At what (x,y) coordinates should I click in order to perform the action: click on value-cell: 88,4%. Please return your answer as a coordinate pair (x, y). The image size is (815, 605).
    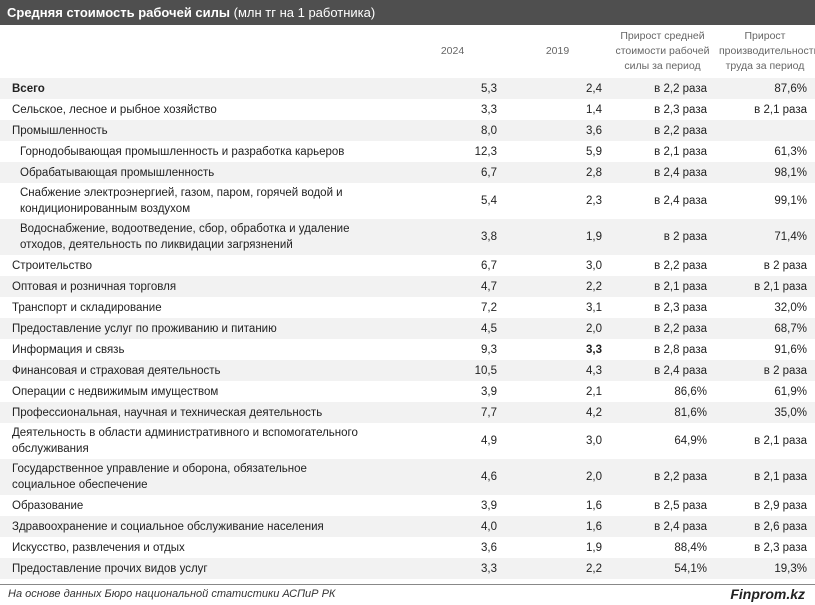
    Looking at the image, I should click on (690, 547).